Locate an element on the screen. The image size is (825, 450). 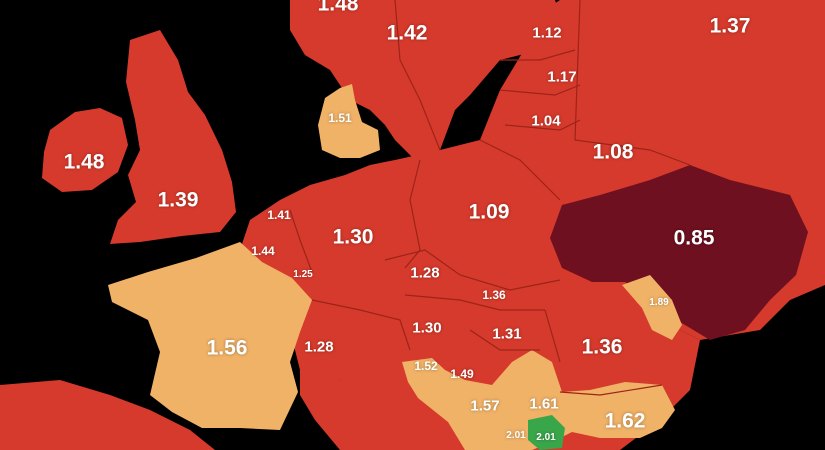
label-croatia: 1.49 is located at coordinates (462, 374).